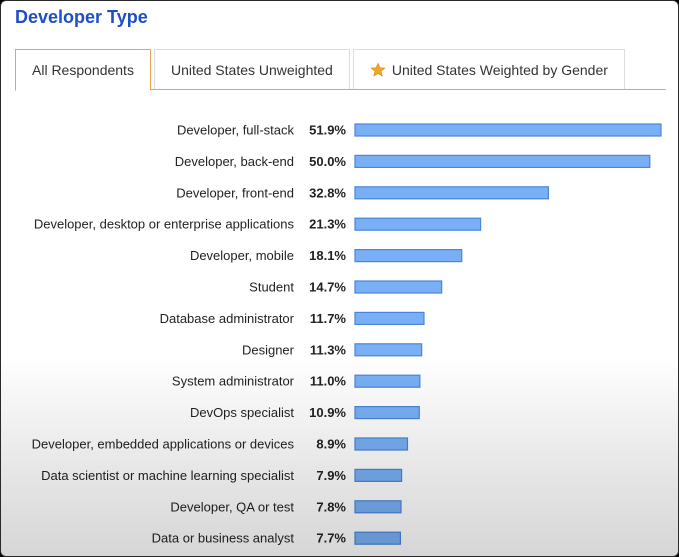 This screenshot has height=557, width=679. I want to click on tab-us-unweighted: United States Unweighted, so click(251, 69).